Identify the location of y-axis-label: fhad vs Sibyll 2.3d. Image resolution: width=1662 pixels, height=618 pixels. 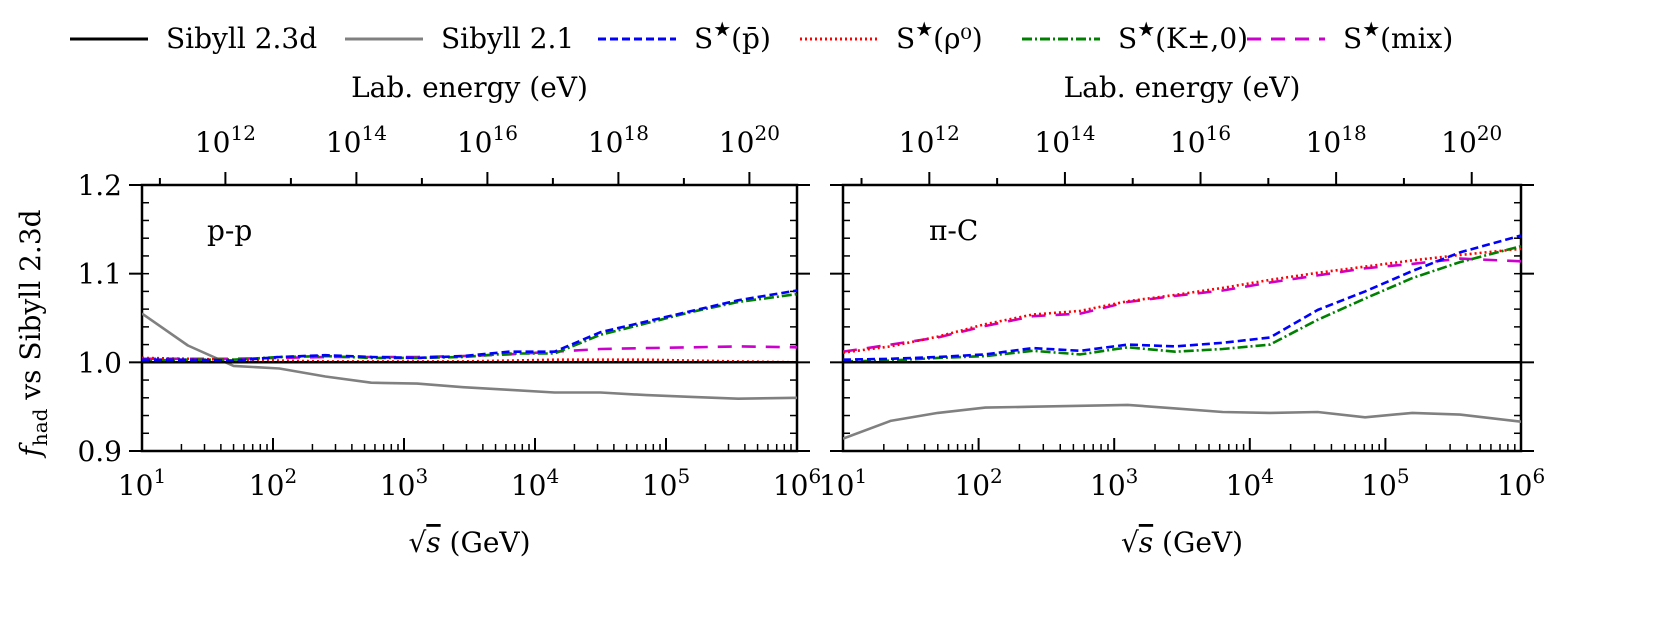
(33, 333).